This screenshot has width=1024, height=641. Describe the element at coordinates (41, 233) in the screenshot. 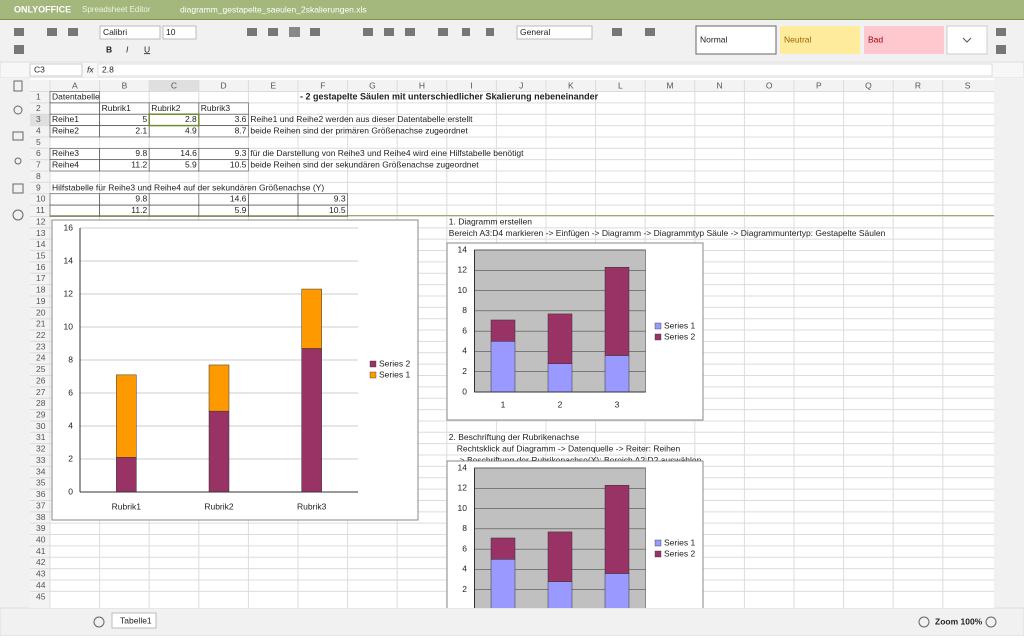

I see `row-header: 13` at that location.